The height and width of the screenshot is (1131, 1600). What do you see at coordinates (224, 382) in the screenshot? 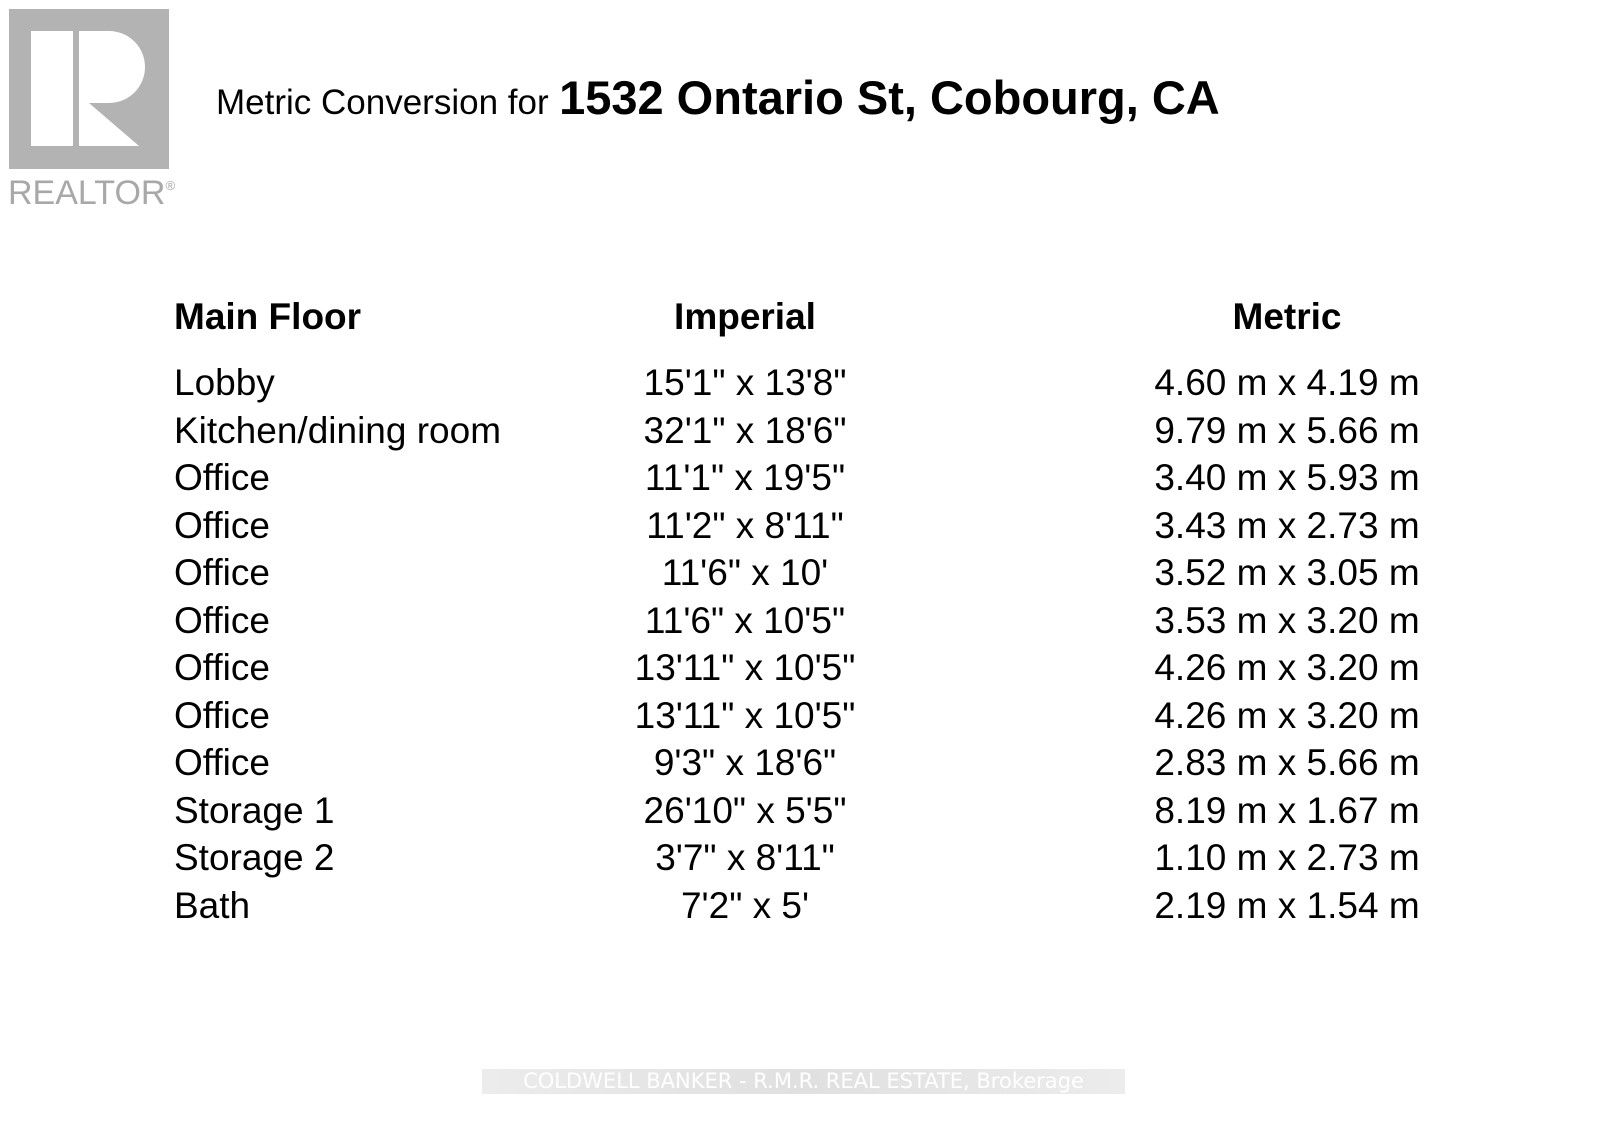
I see `room-name: Lobby` at bounding box center [224, 382].